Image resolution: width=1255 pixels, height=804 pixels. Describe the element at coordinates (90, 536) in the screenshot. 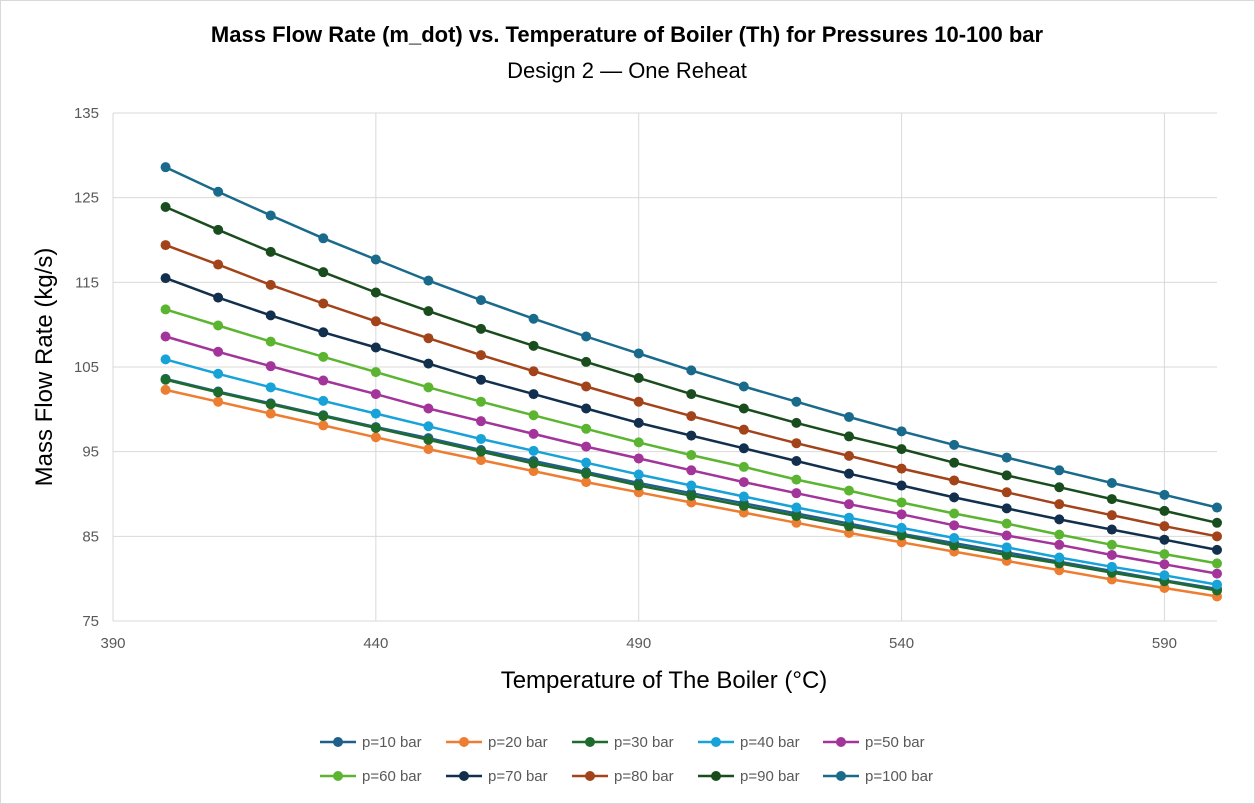

I see `y-tick-label: 85` at that location.